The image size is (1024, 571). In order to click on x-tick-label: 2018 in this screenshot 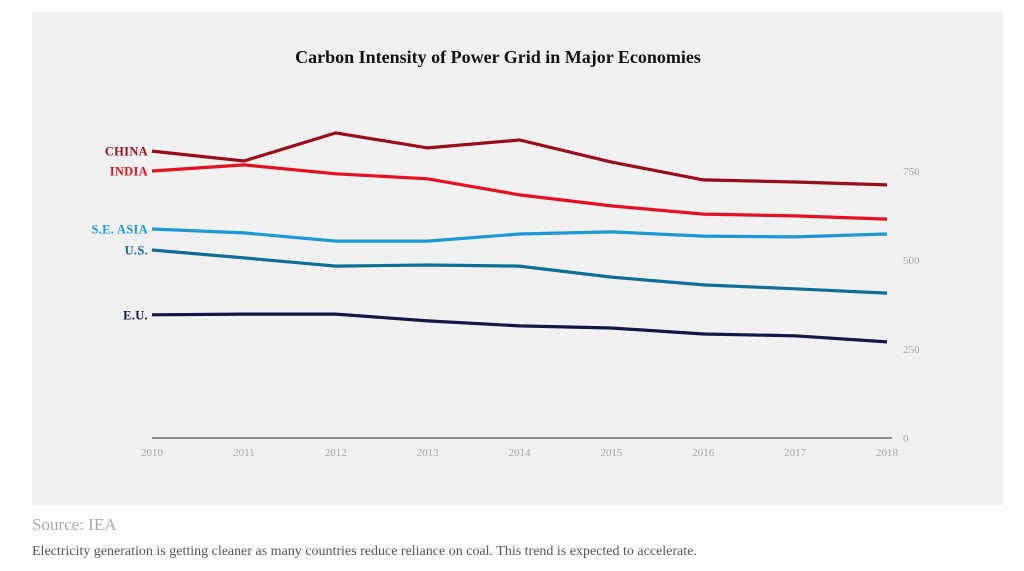, I will do `click(887, 453)`.